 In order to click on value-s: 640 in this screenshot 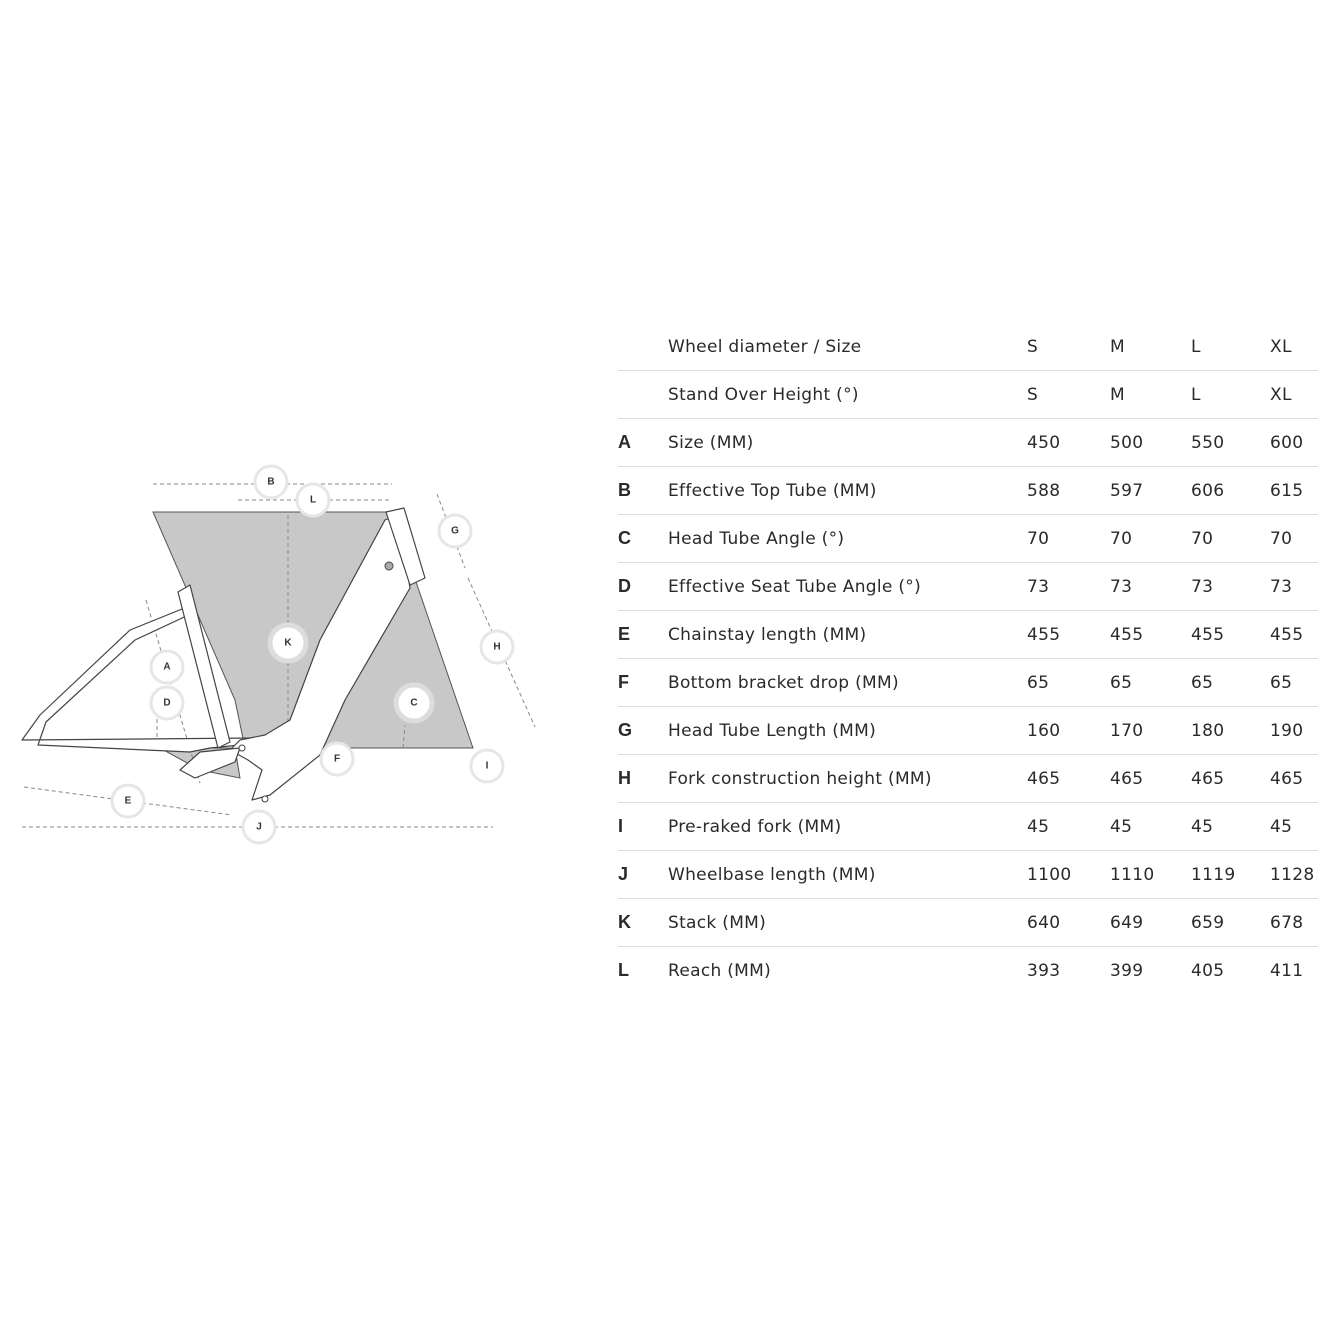, I will do `click(1068, 922)`.